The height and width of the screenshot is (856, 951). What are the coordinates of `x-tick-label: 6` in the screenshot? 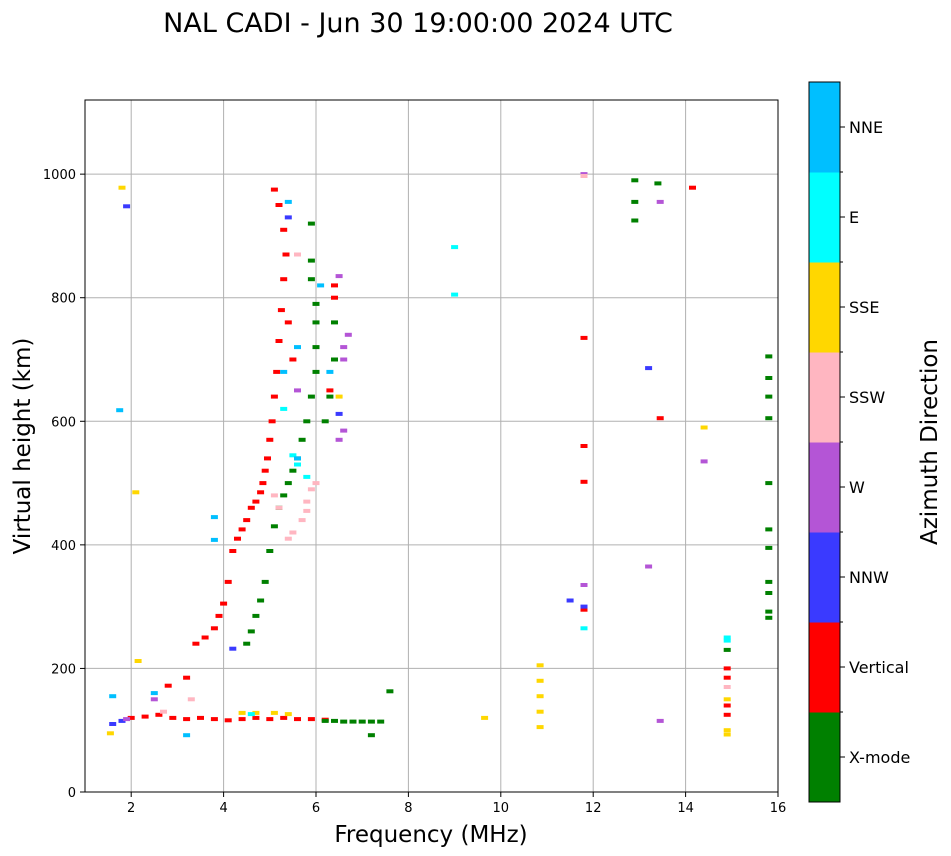 It's located at (316, 808).